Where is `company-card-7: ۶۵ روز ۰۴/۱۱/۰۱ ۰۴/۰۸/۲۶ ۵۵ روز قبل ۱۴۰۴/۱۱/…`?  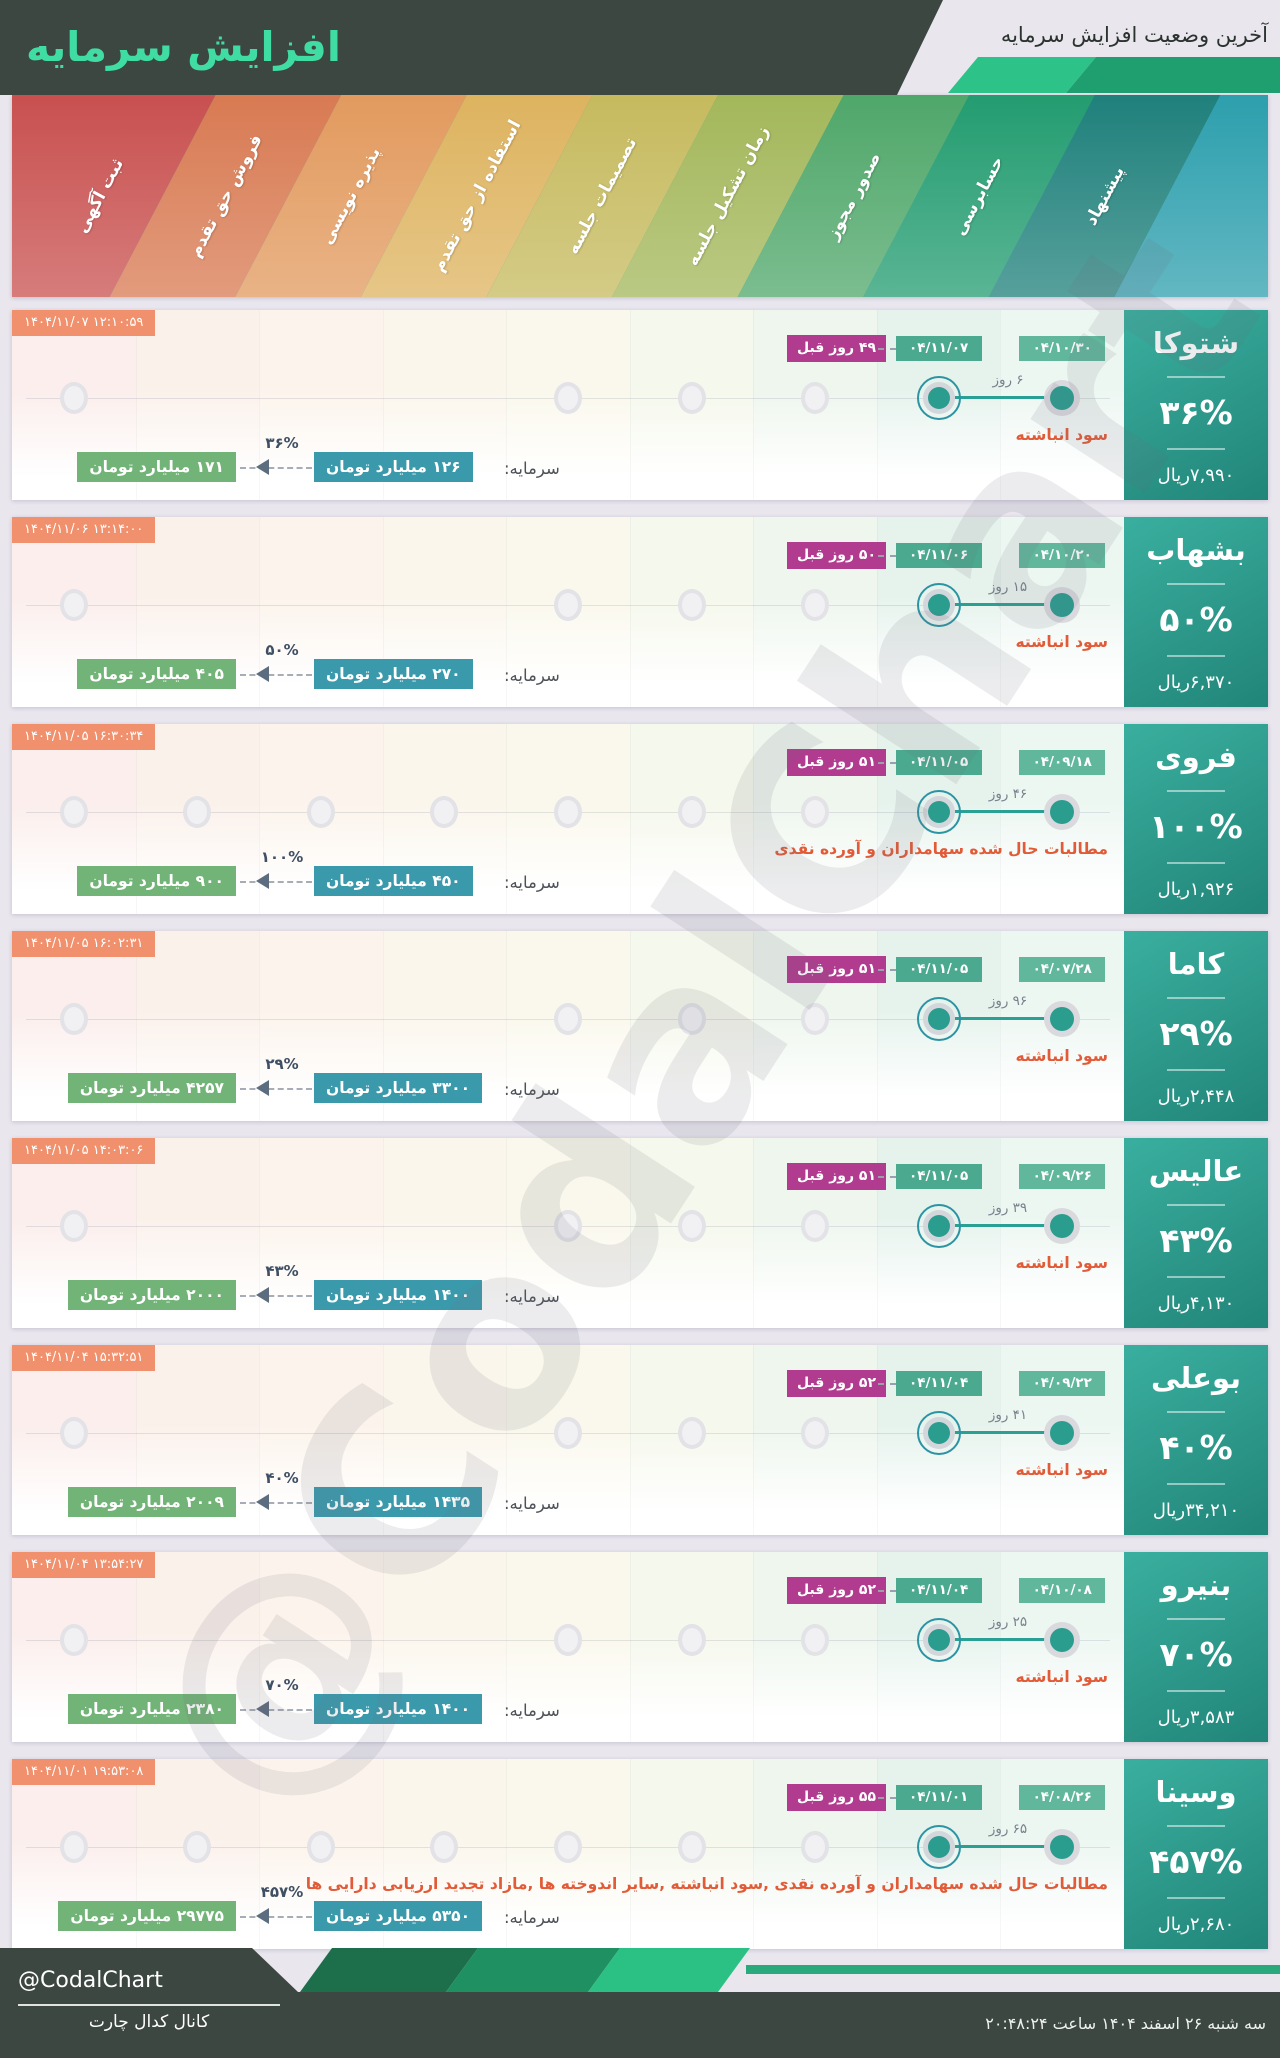
company-card-7: ۶۵ روز ۰۴/۱۱/۰۱ ۰۴/۰۸/۲۶ ۵۵ روز قبل ۱۴۰۴/۱۱/… is located at coordinates (640, 1854).